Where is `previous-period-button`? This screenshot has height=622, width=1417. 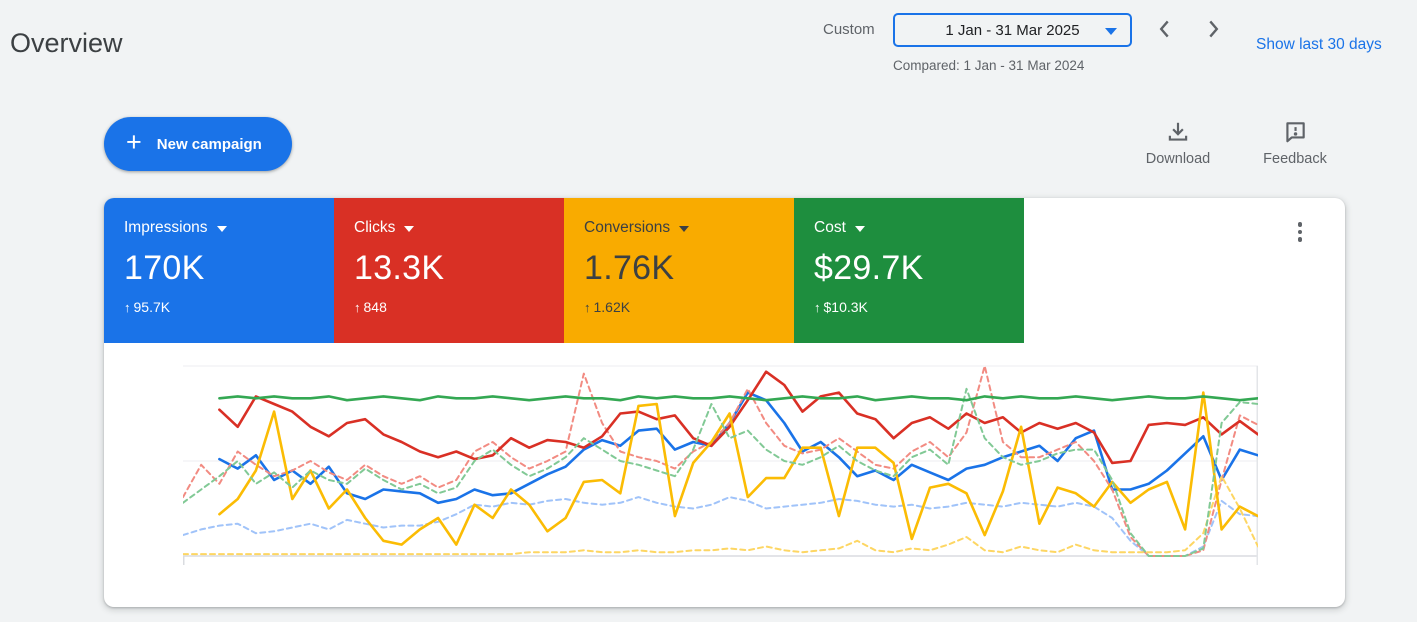 previous-period-button is located at coordinates (1165, 30).